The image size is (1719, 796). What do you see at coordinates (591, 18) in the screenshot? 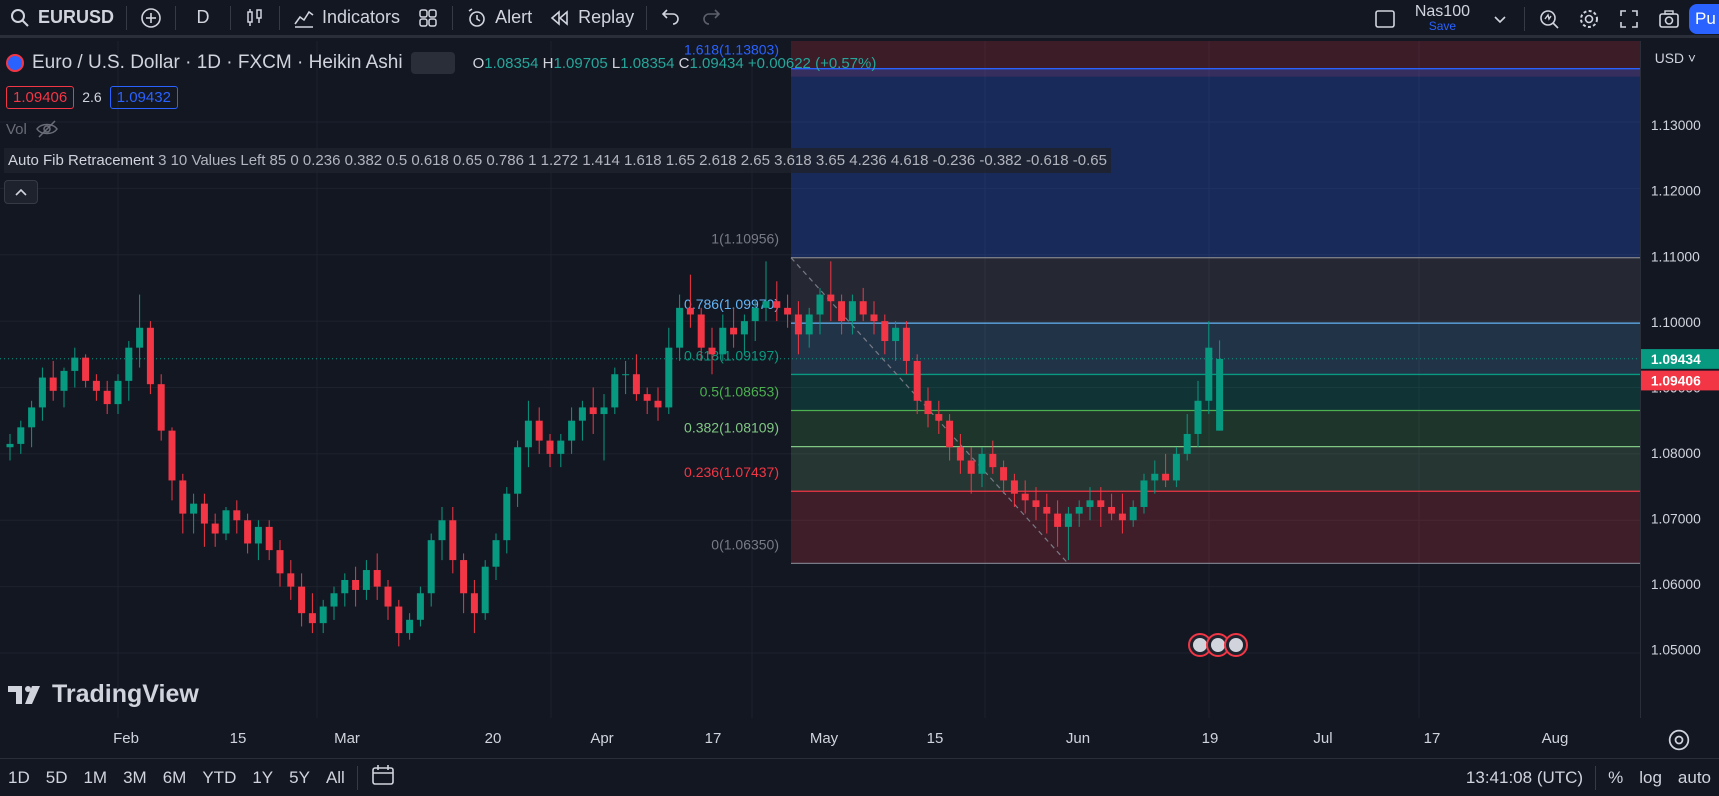
I see `replay-button: Replay` at bounding box center [591, 18].